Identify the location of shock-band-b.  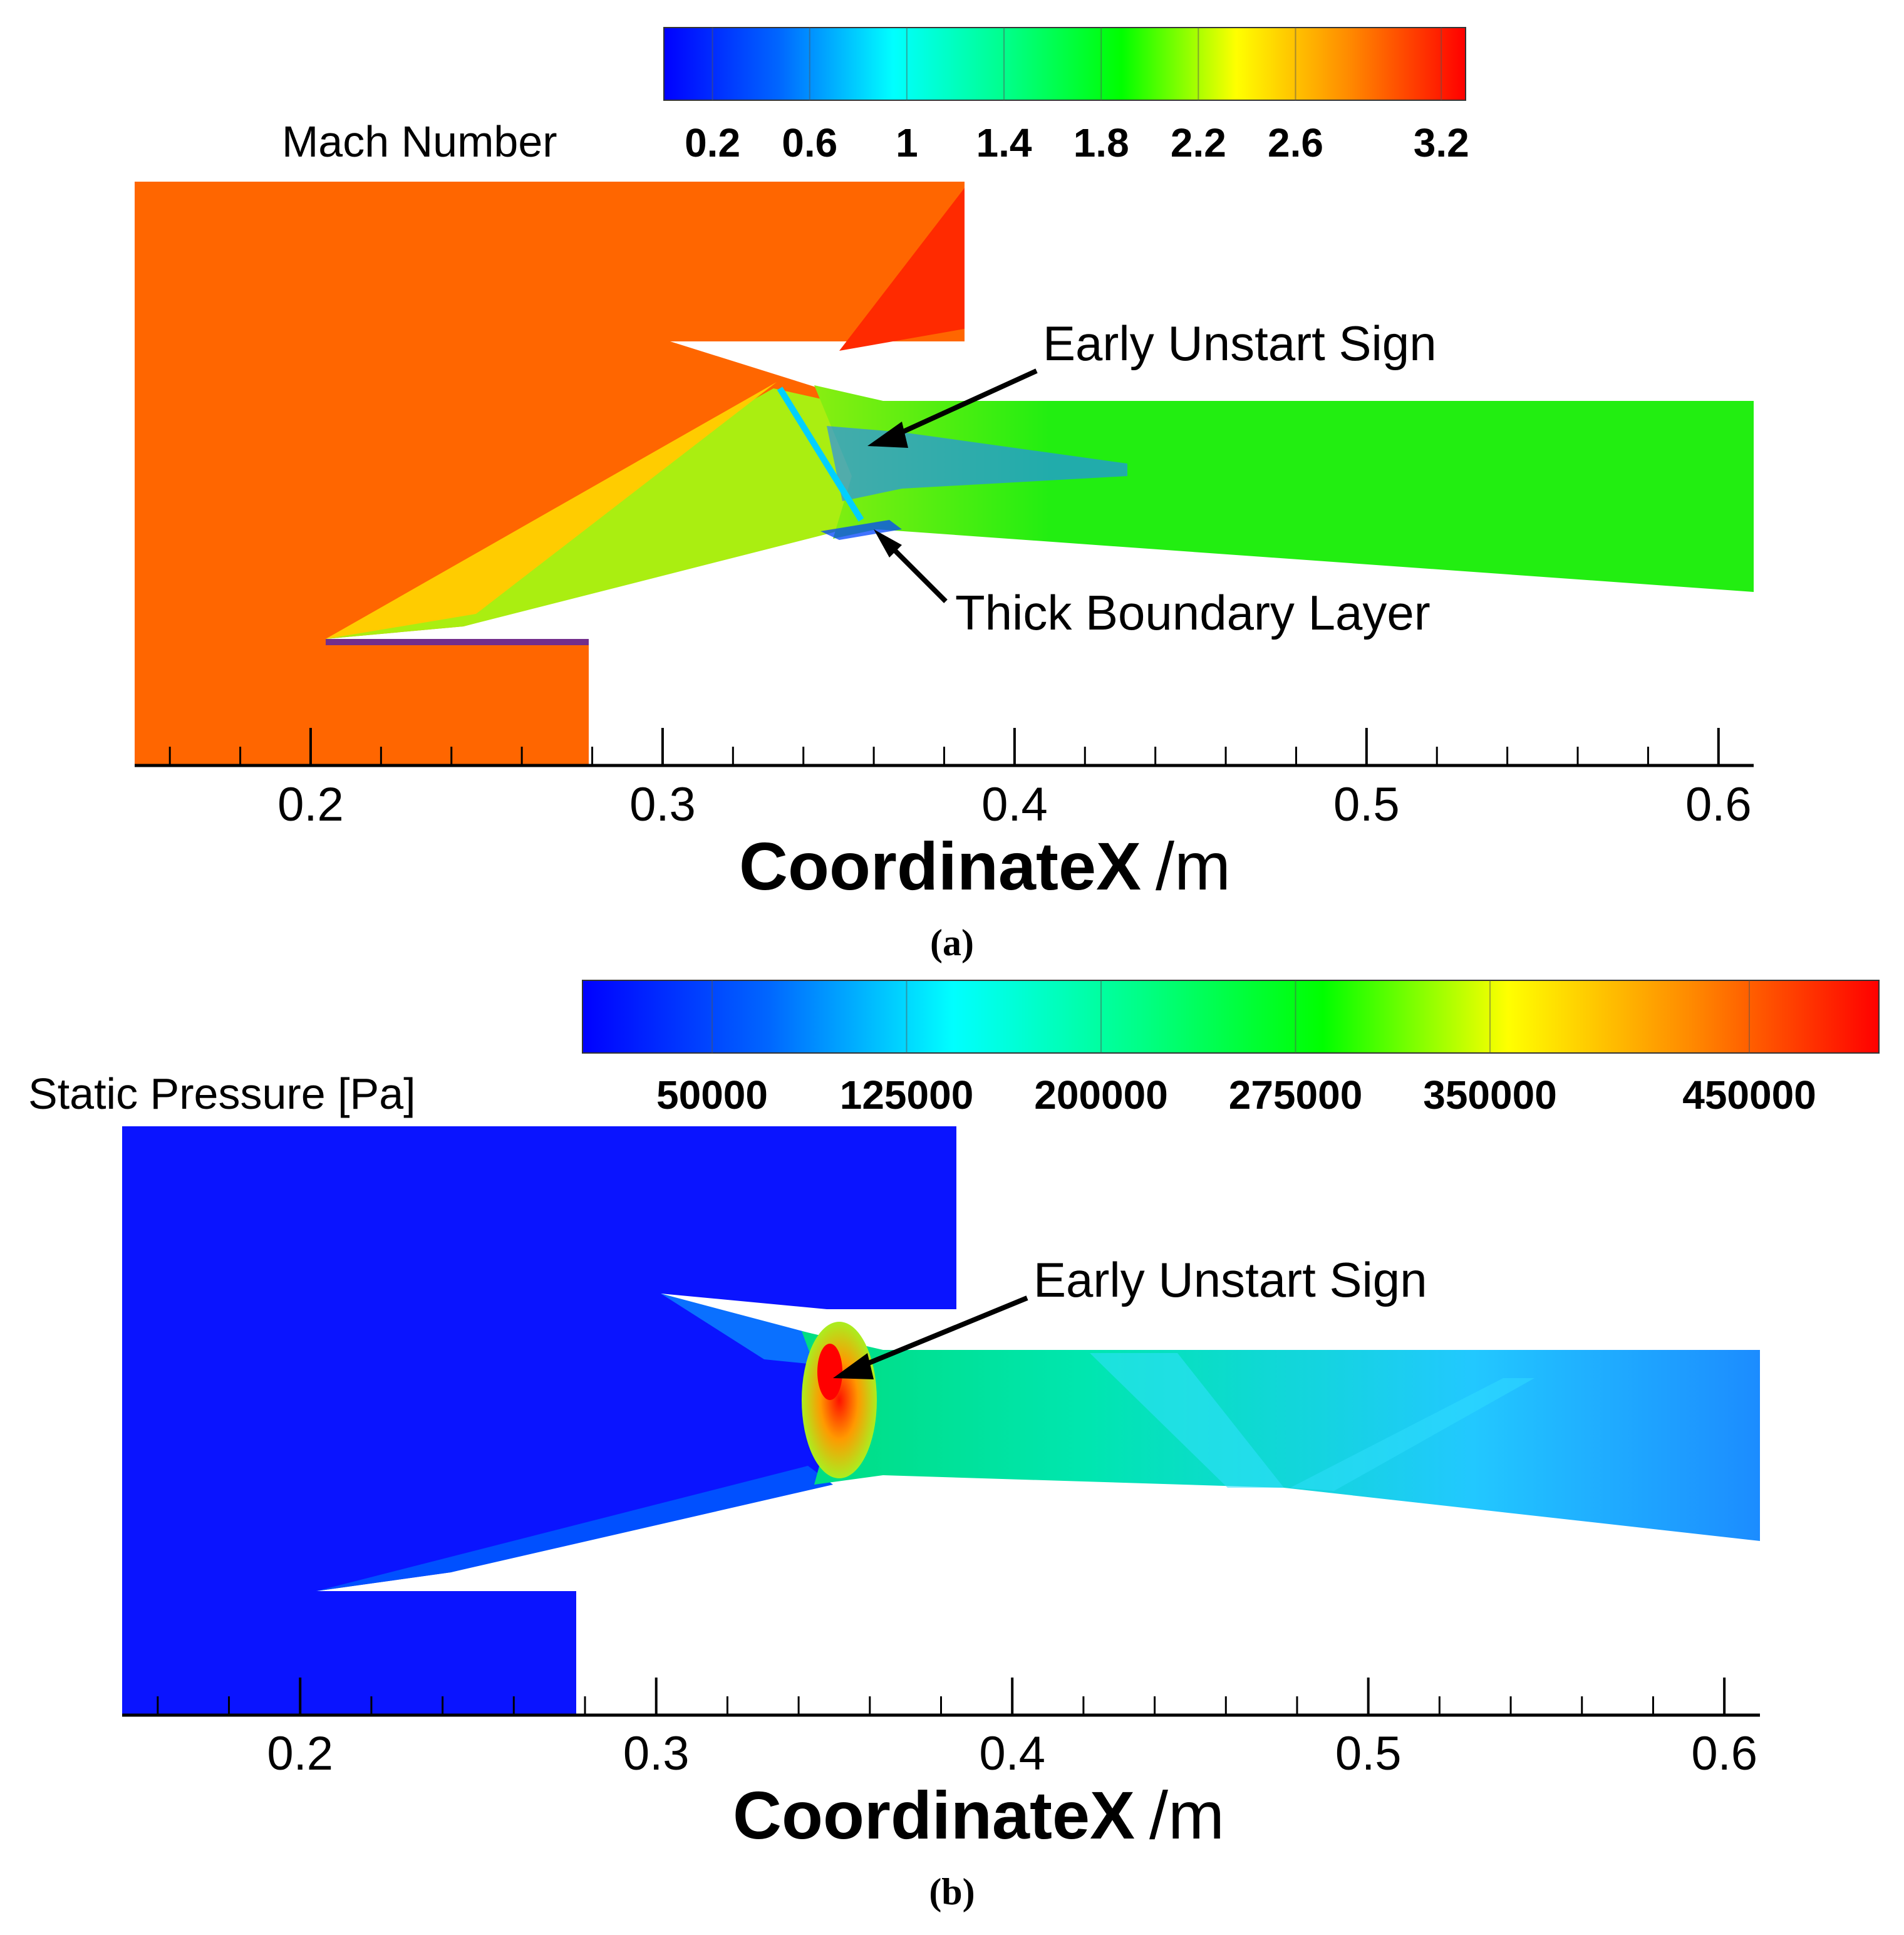
(1187, 1420).